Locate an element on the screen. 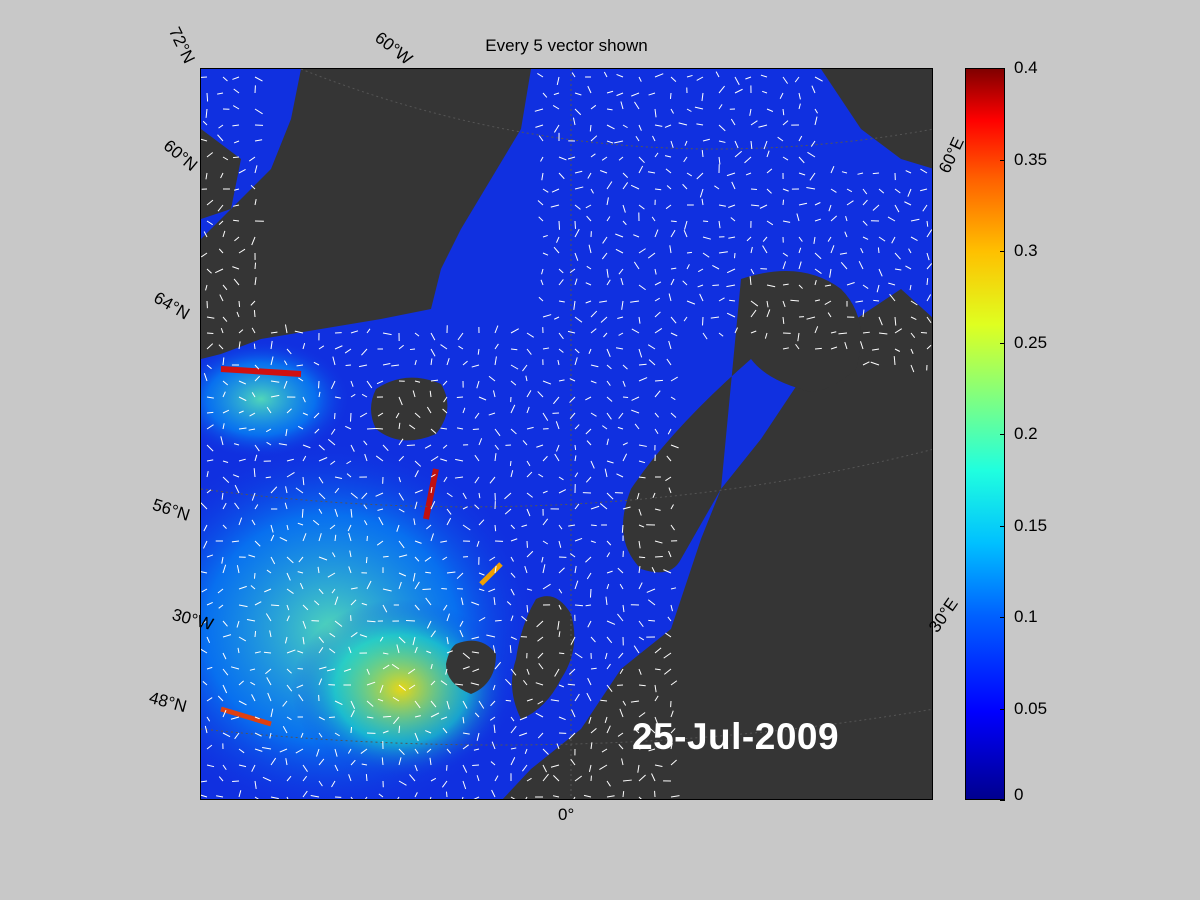  lon-label-60e: 60°E is located at coordinates (951, 155).